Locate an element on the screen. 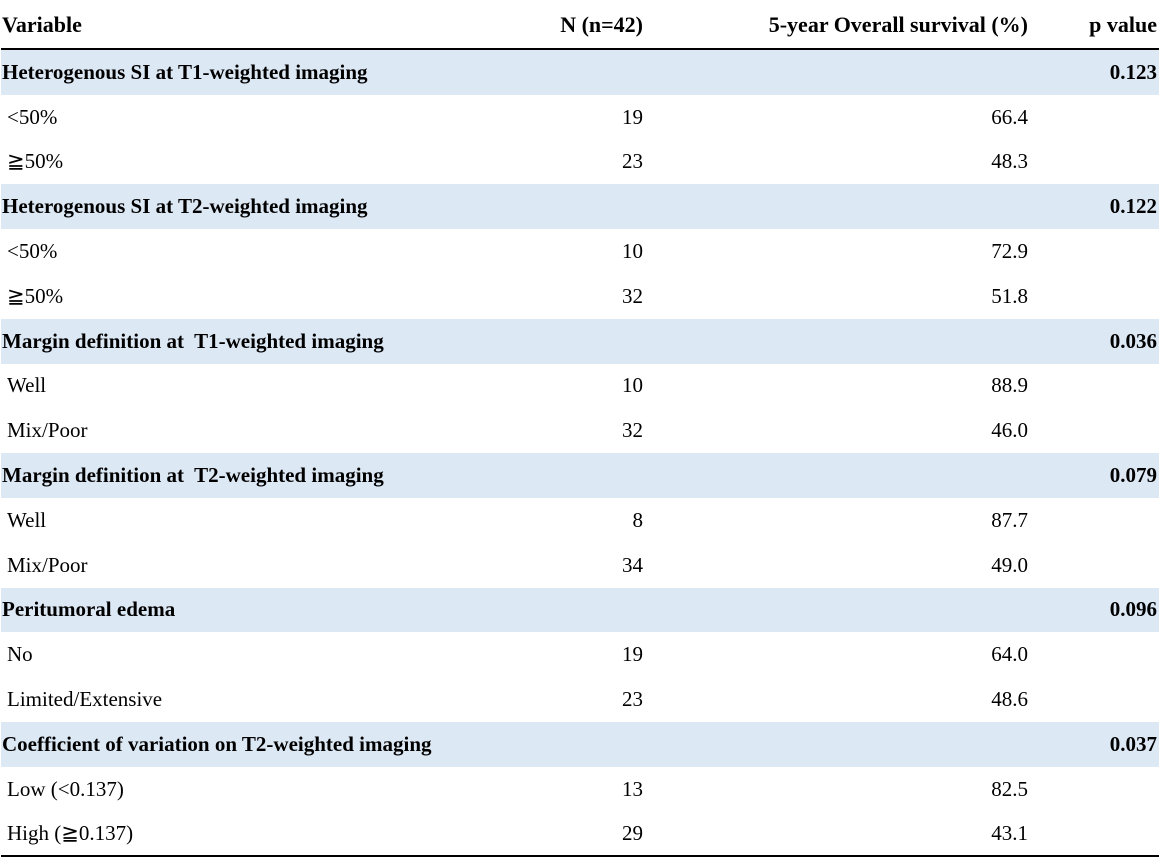  row-os: 64.0 is located at coordinates (1009, 654).